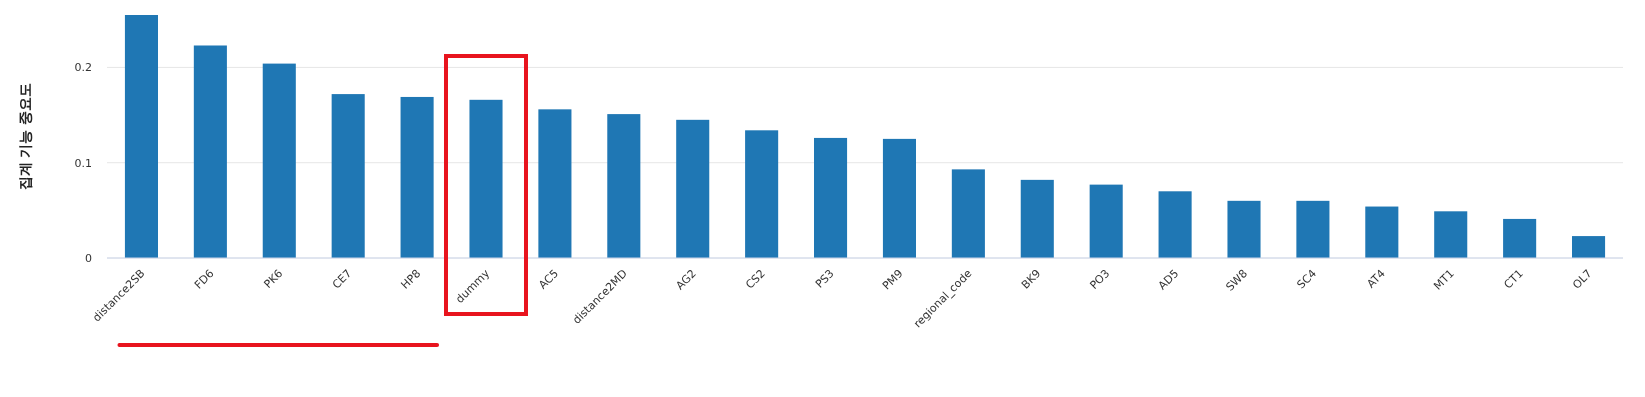  What do you see at coordinates (1513, 279) in the screenshot?
I see `x-tick-label: CT1` at bounding box center [1513, 279].